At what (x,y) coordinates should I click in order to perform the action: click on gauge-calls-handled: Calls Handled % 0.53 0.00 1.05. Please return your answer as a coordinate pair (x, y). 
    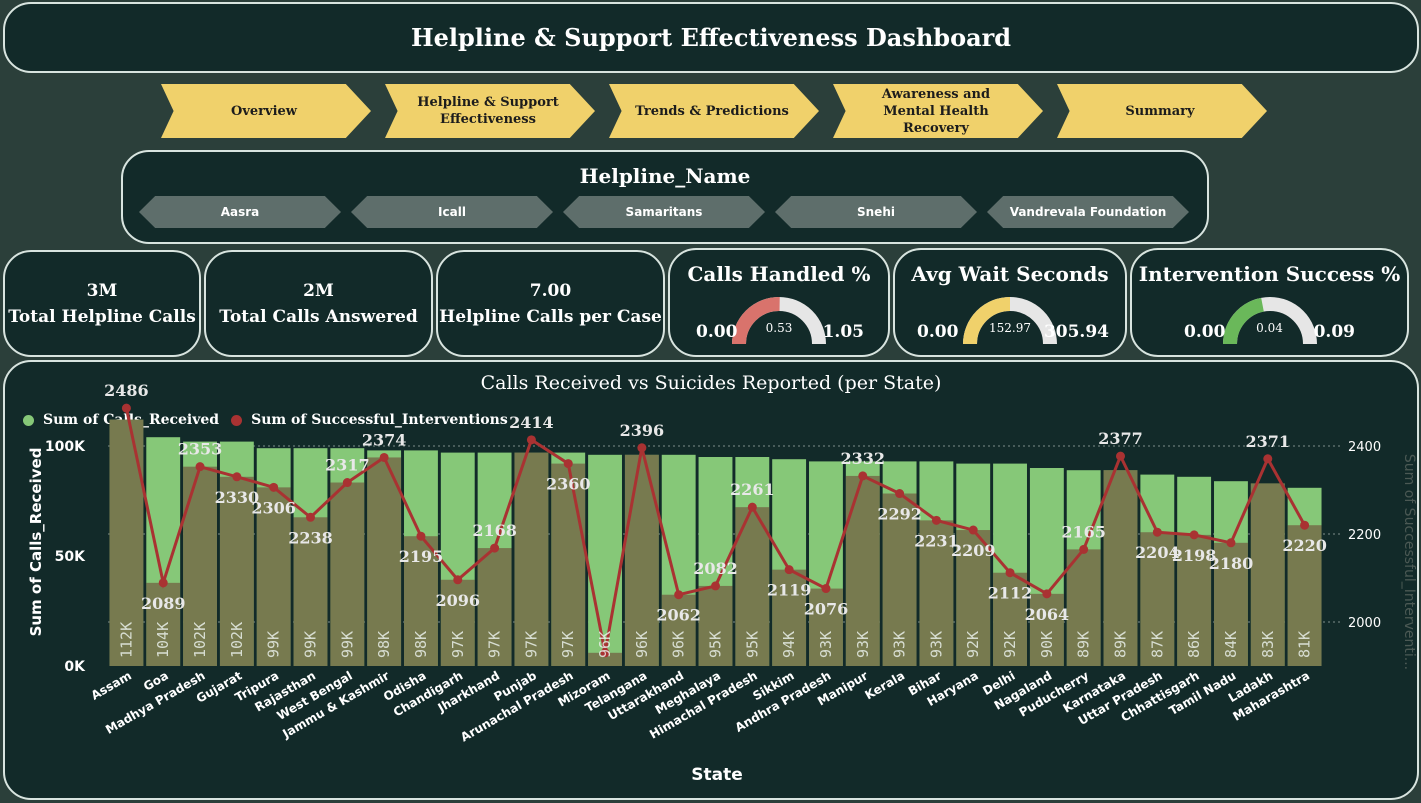
    Looking at the image, I should click on (779, 302).